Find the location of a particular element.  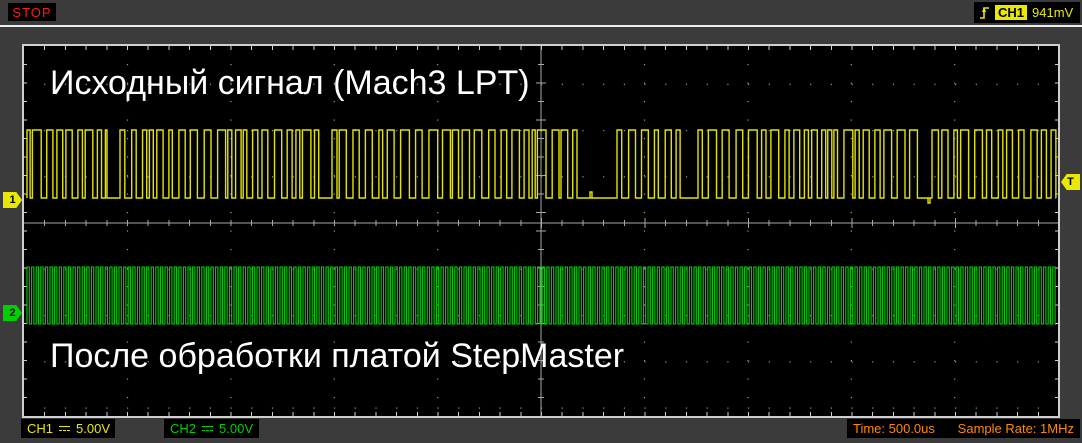

trigger-source-chip: CH1 is located at coordinates (1011, 12).